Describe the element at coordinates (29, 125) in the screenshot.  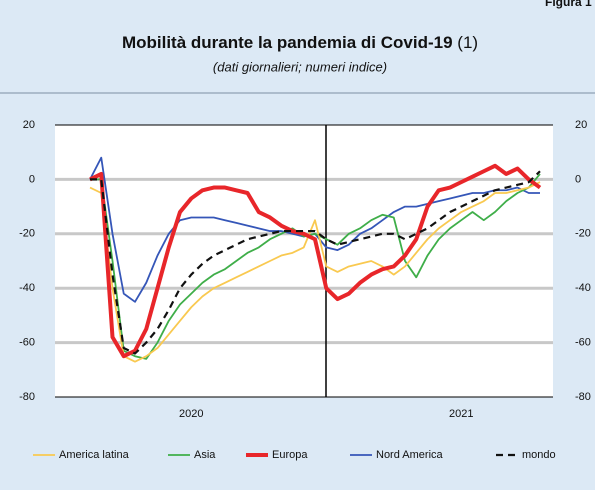
I see `y-tick-label: 20` at that location.